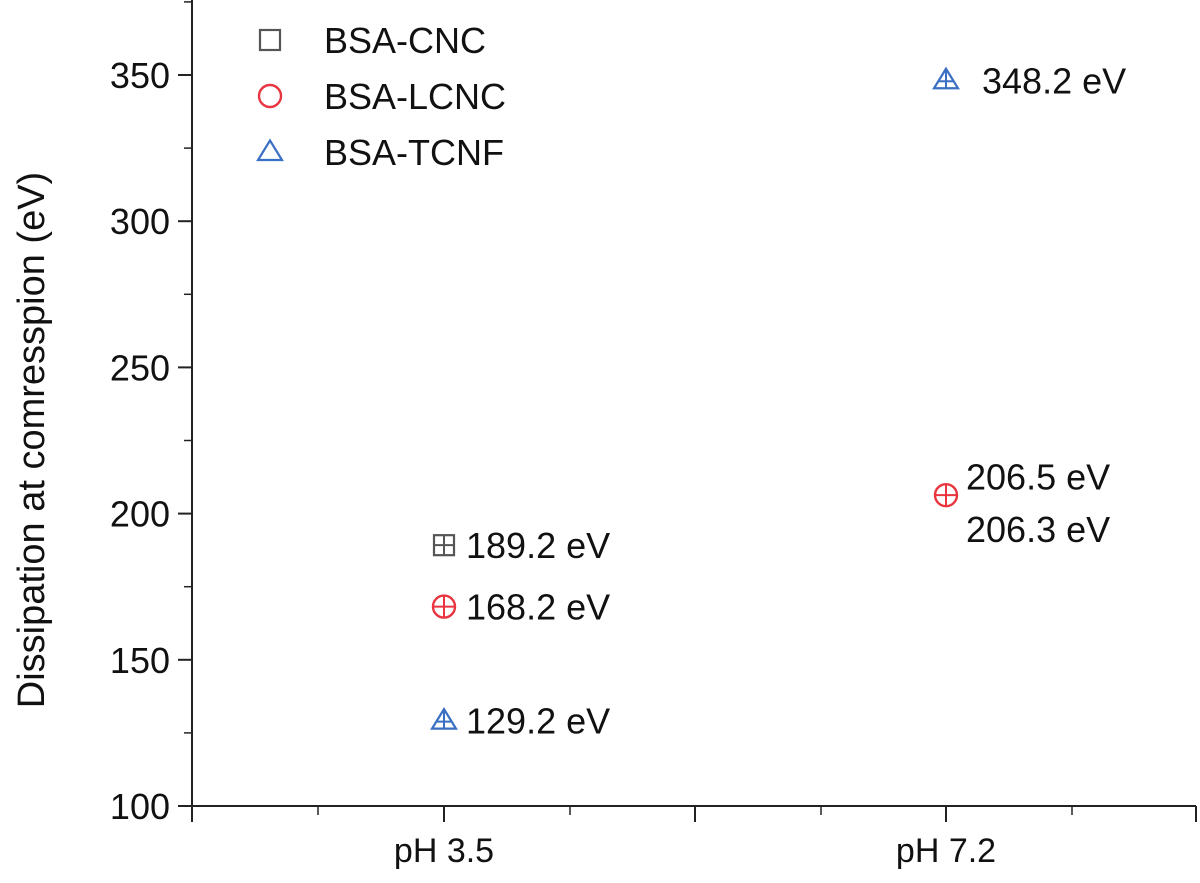 This screenshot has height=883, width=1200. I want to click on y-tick-label: 100, so click(140, 806).